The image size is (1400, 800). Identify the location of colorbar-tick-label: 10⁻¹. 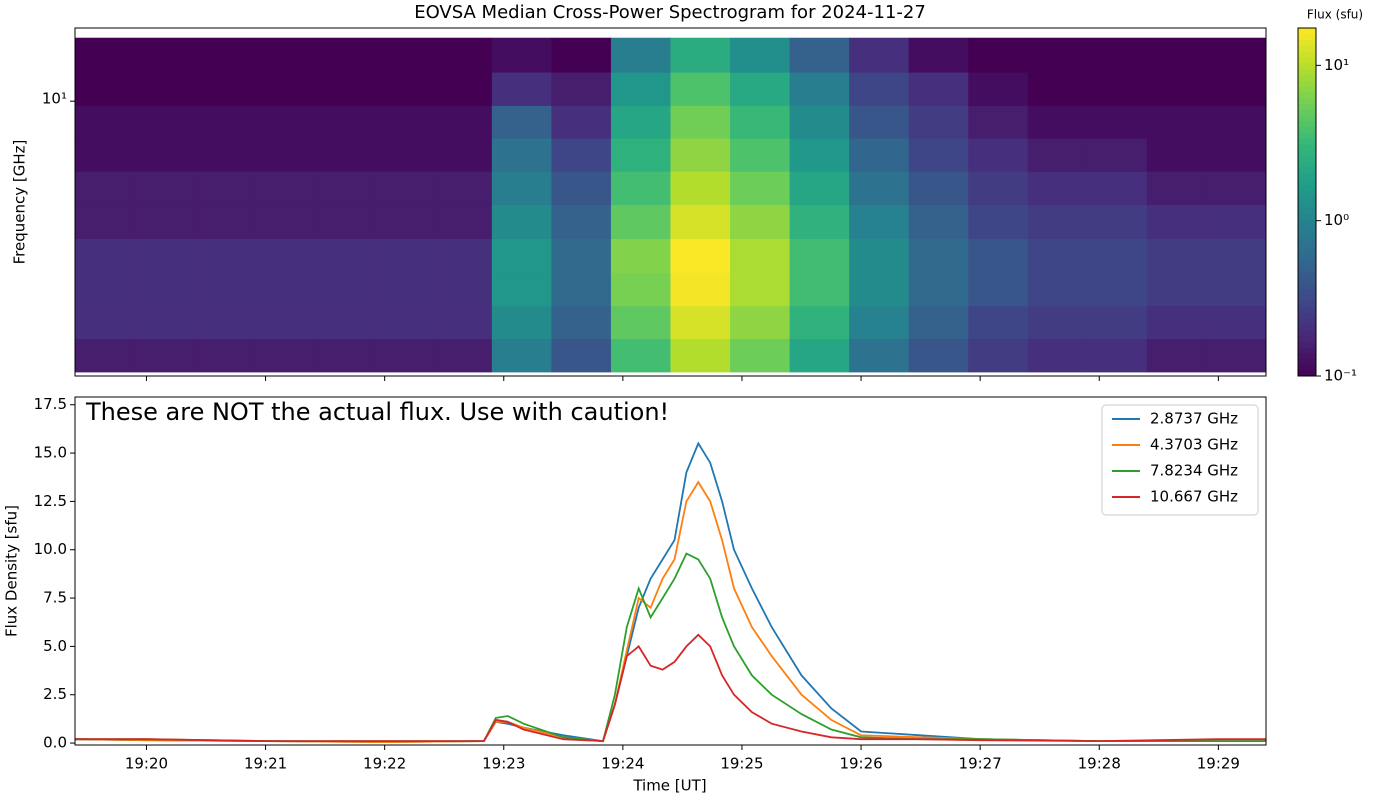
(1340, 376).